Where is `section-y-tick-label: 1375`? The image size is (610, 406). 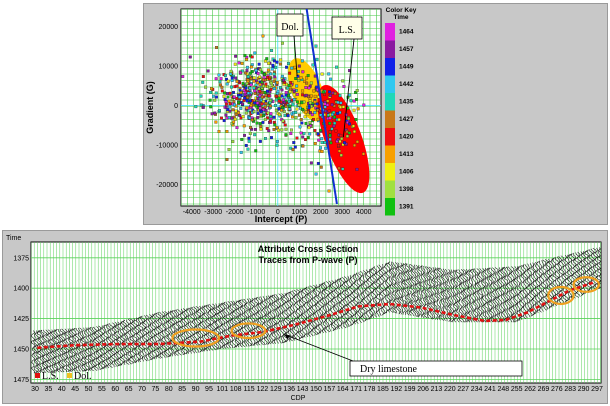 section-y-tick-label: 1375 is located at coordinates (21, 258).